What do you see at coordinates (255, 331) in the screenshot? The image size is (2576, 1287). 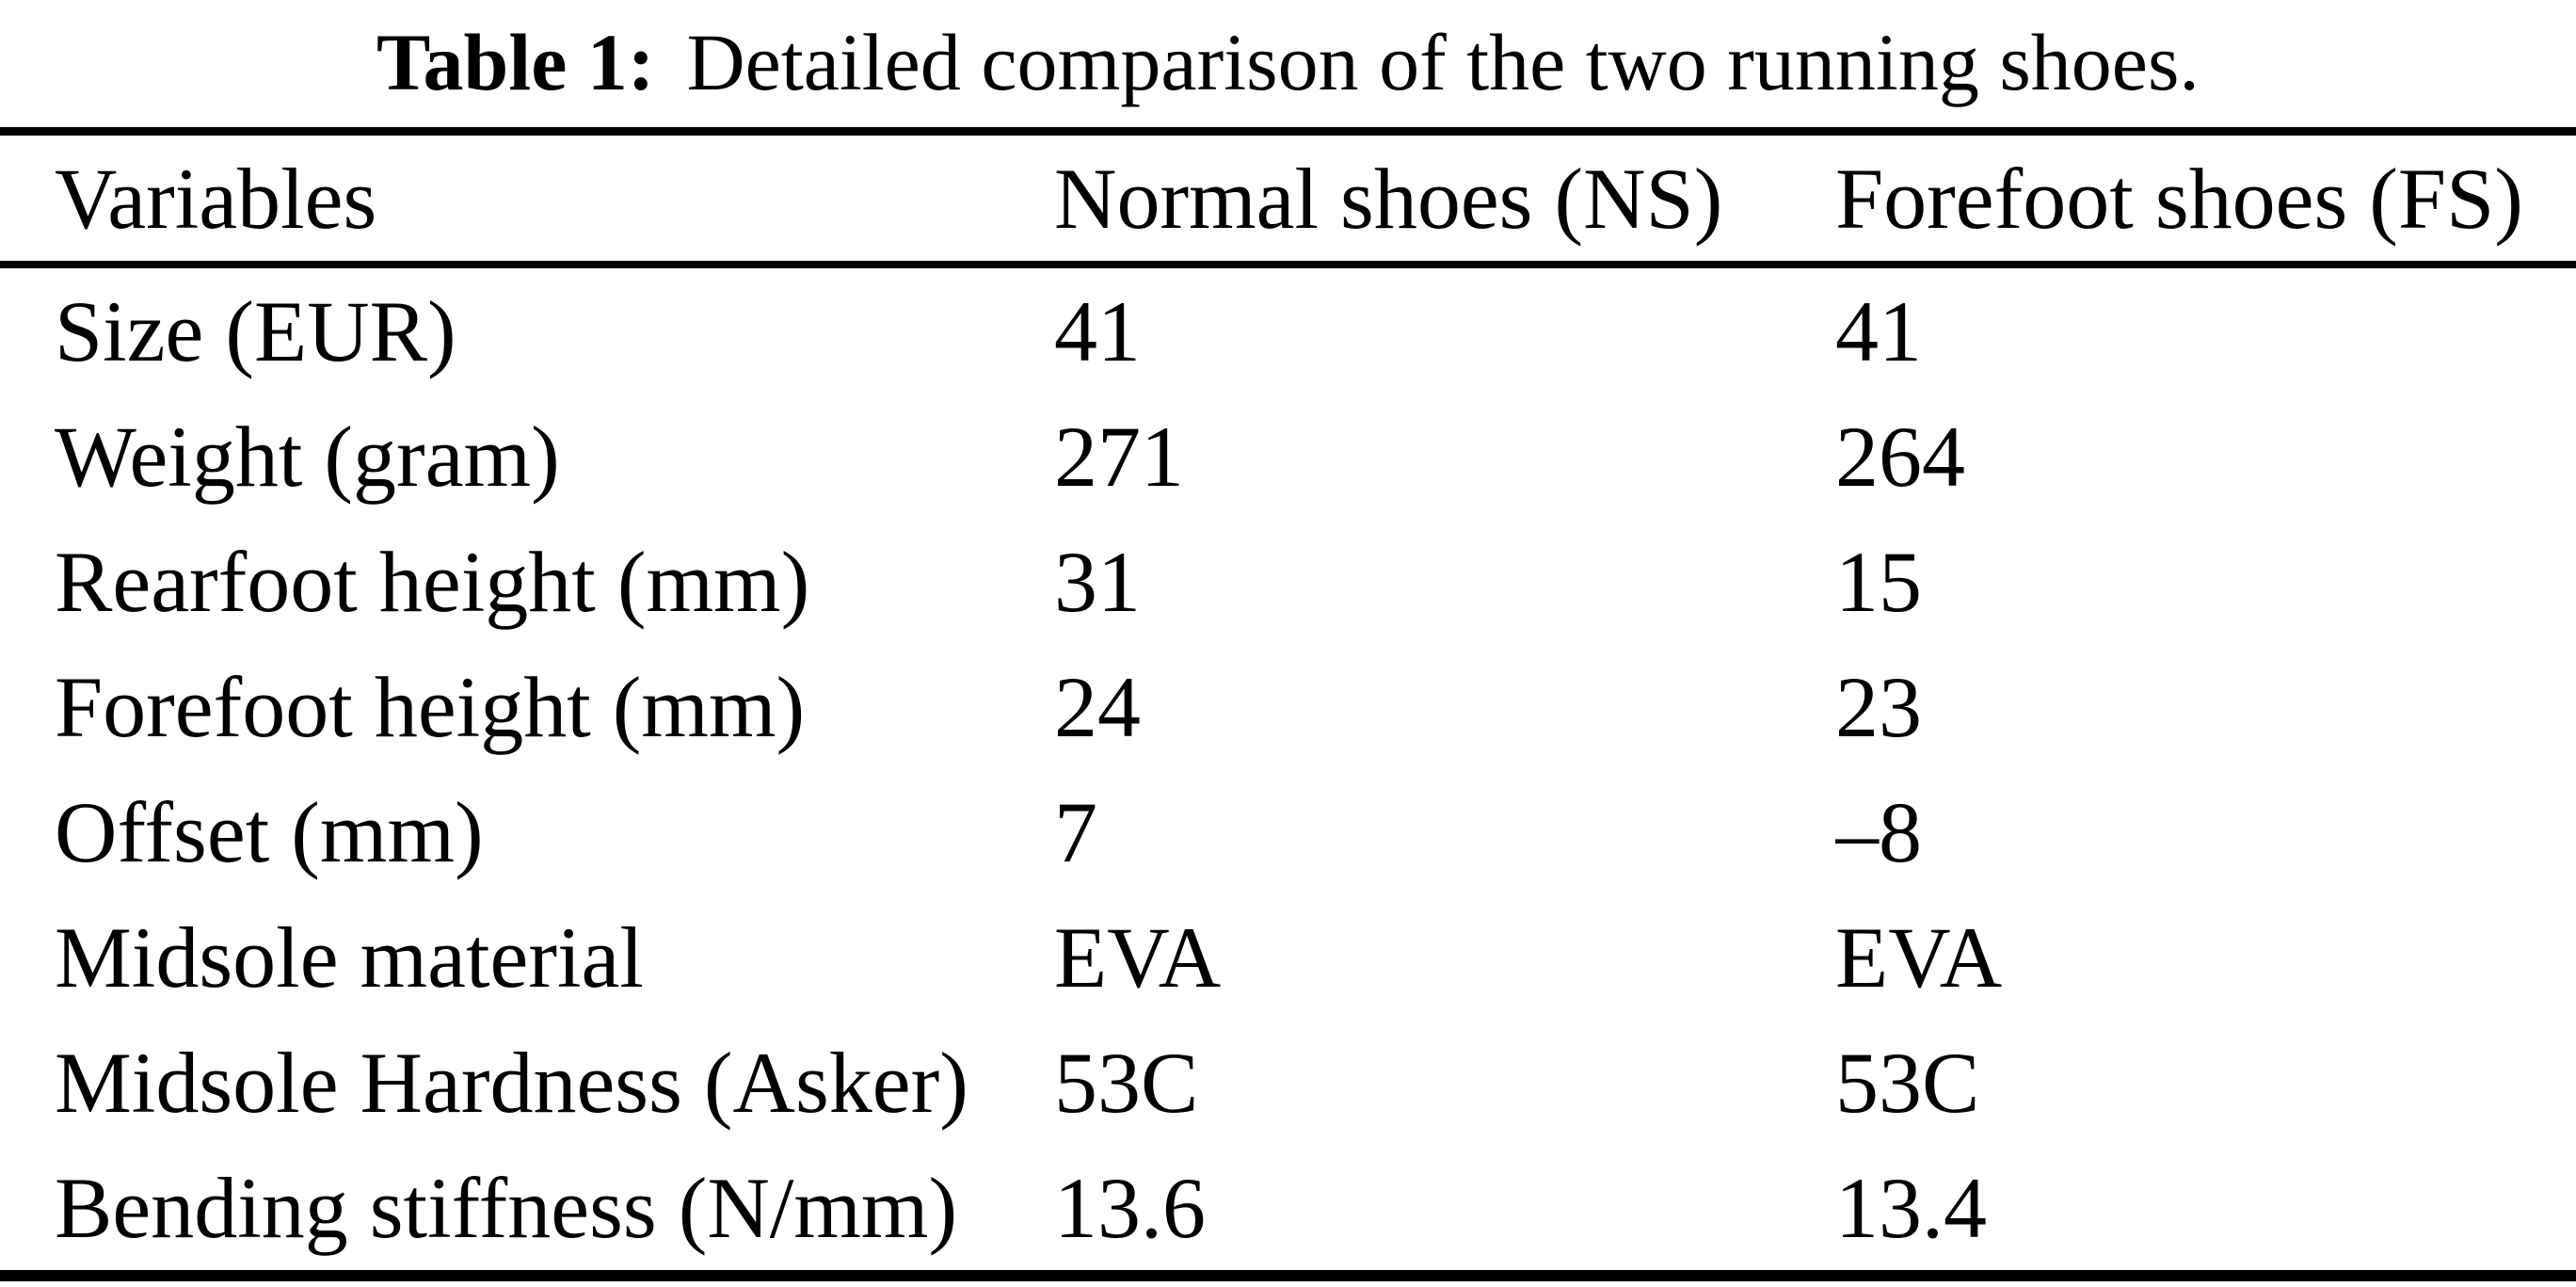 I see `variable-cell: Size (EUR)` at bounding box center [255, 331].